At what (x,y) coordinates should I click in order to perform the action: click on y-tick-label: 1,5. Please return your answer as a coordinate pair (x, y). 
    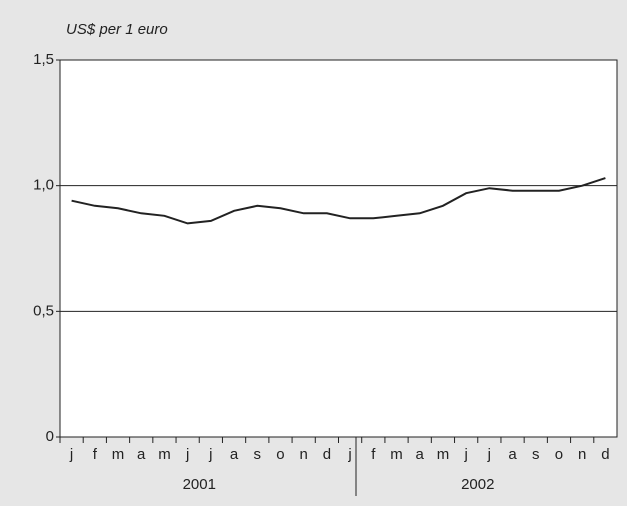
    Looking at the image, I should click on (43, 59).